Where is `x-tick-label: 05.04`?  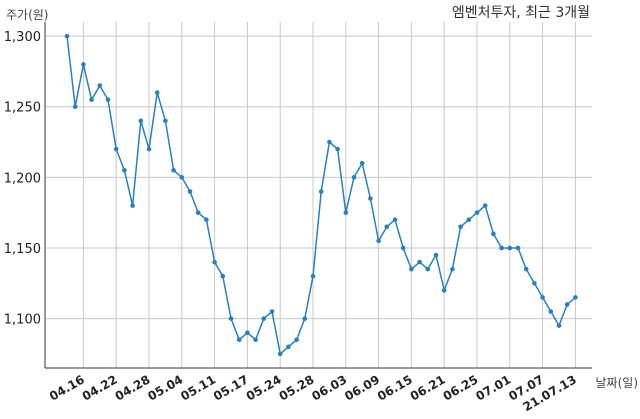 x-tick-label: 05.04 is located at coordinates (165, 387).